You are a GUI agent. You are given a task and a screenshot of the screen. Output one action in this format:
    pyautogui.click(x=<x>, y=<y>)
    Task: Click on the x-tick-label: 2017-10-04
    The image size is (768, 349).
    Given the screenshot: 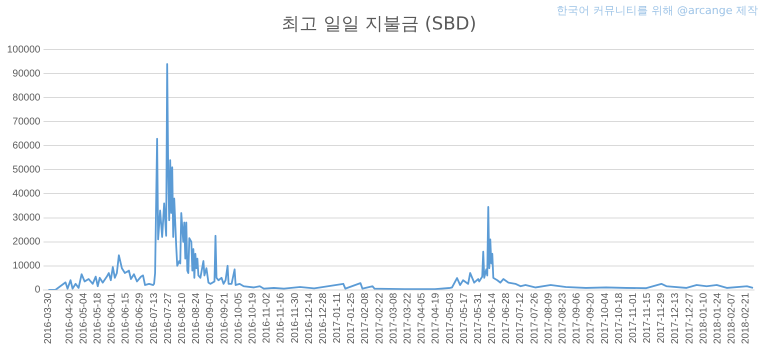 What is the action you would take?
    pyautogui.click(x=605, y=318)
    